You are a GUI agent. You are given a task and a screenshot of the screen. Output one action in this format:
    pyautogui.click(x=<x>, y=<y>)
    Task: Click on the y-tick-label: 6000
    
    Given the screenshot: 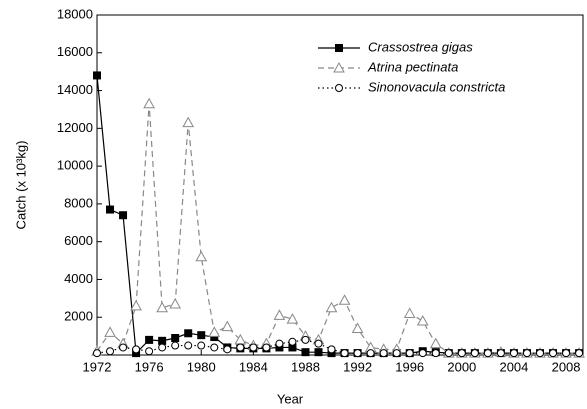 What is the action you would take?
    pyautogui.click(x=78, y=240)
    